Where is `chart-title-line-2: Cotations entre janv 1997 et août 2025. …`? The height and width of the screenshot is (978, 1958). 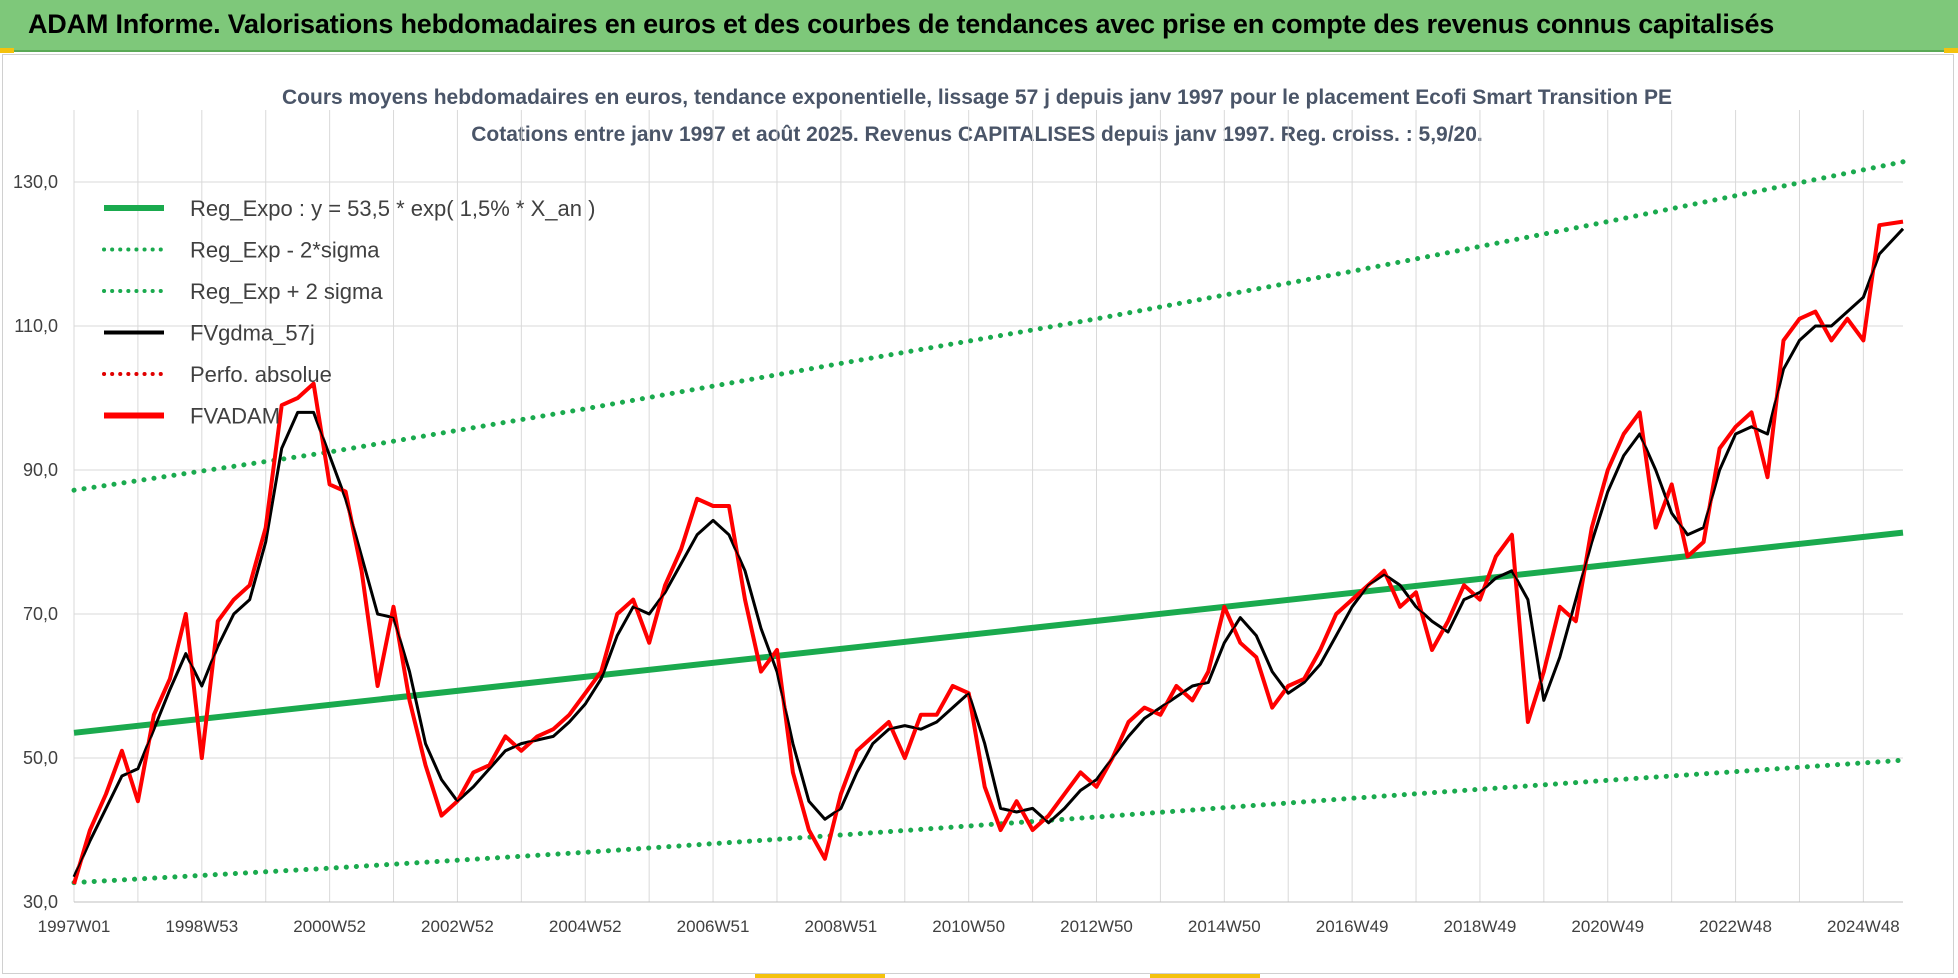 chart-title-line-2: Cotations entre janv 1997 et août 2025. … is located at coordinates (977, 134).